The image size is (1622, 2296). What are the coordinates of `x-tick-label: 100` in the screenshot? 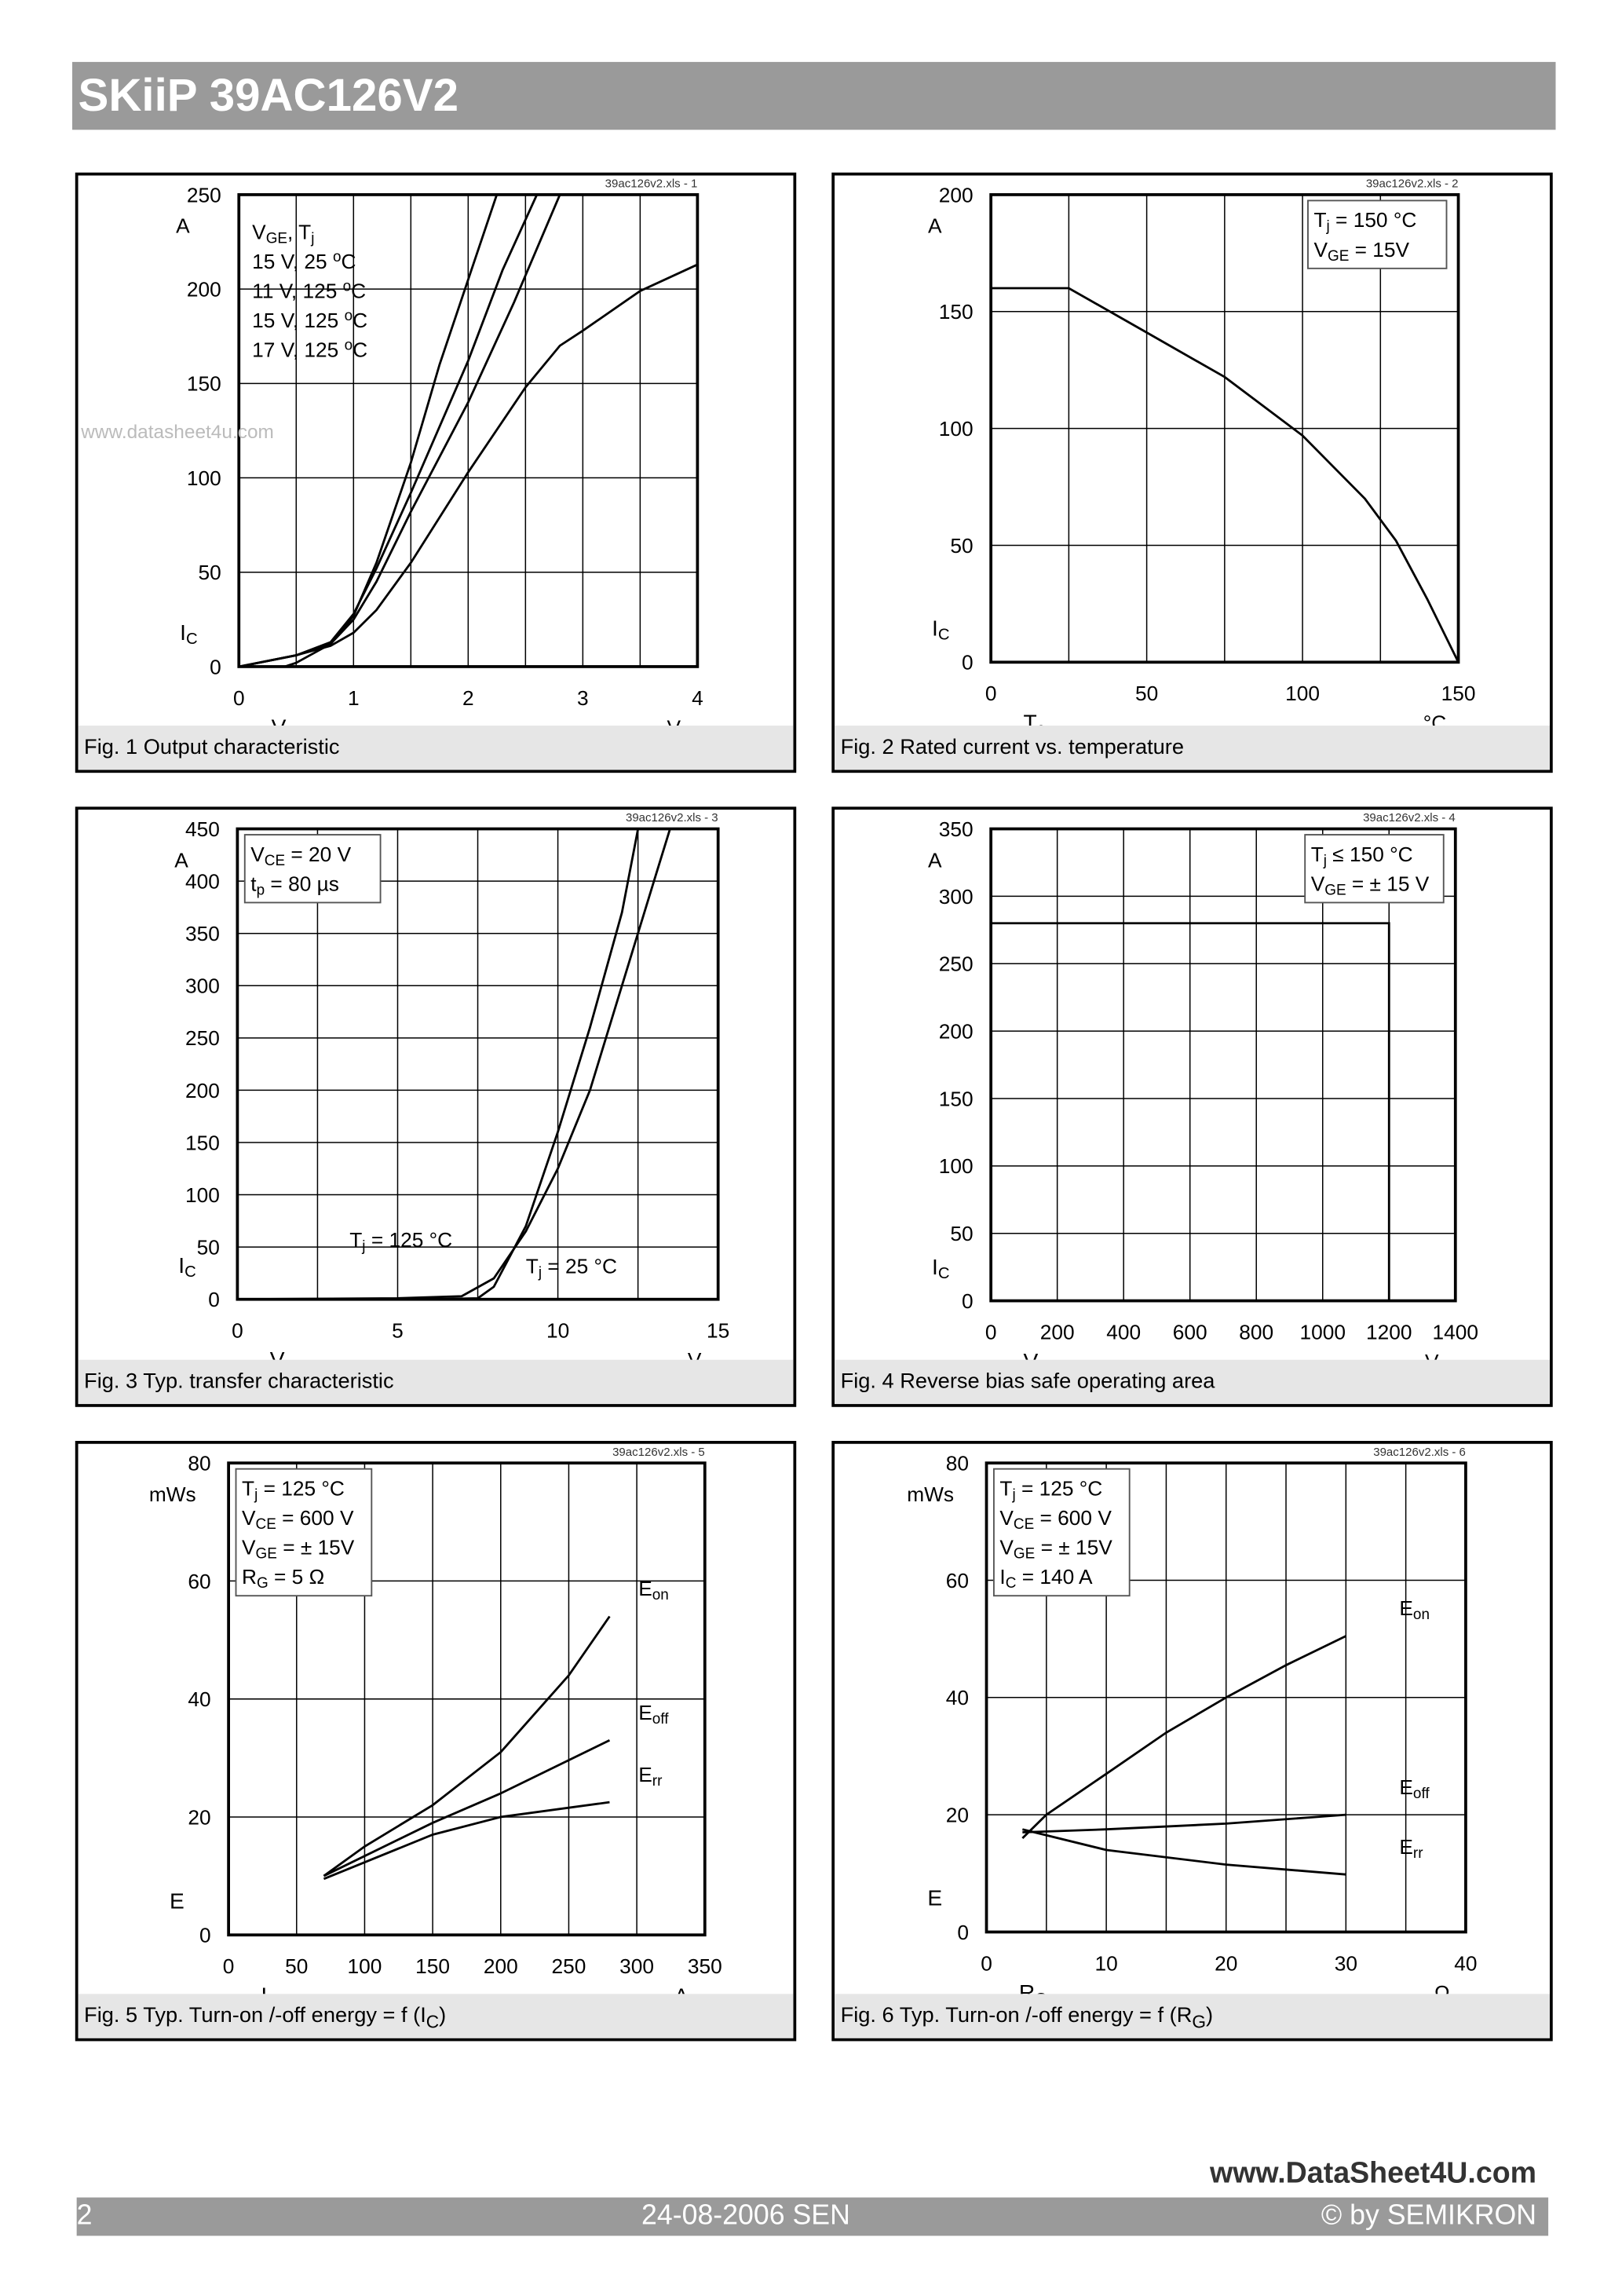 It's located at (365, 1966).